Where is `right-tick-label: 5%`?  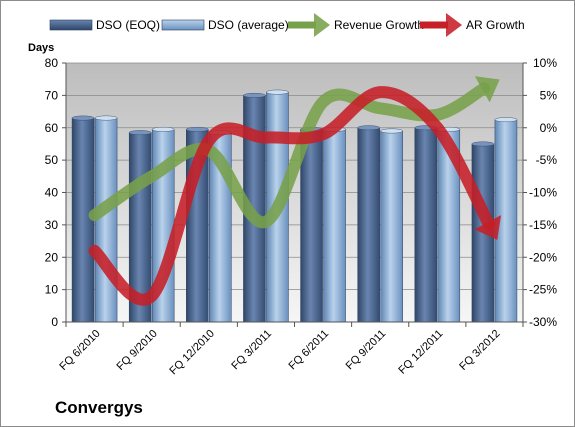 right-tick-label: 5% is located at coordinates (549, 95).